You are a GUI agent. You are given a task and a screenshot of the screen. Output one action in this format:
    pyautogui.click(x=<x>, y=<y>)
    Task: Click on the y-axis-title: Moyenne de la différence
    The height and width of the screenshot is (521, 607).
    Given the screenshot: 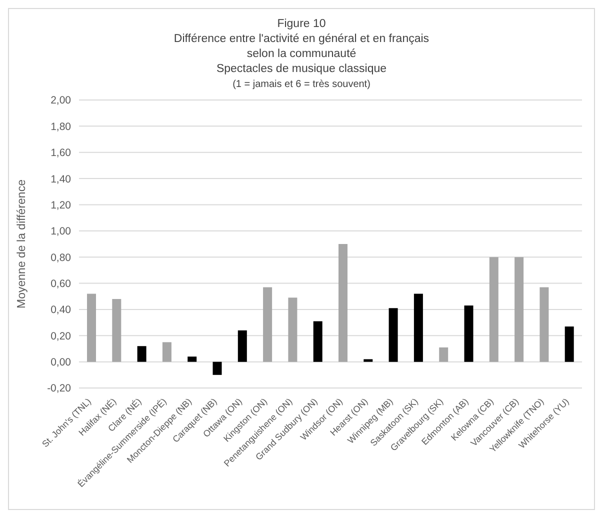 What is the action you would take?
    pyautogui.click(x=22, y=244)
    